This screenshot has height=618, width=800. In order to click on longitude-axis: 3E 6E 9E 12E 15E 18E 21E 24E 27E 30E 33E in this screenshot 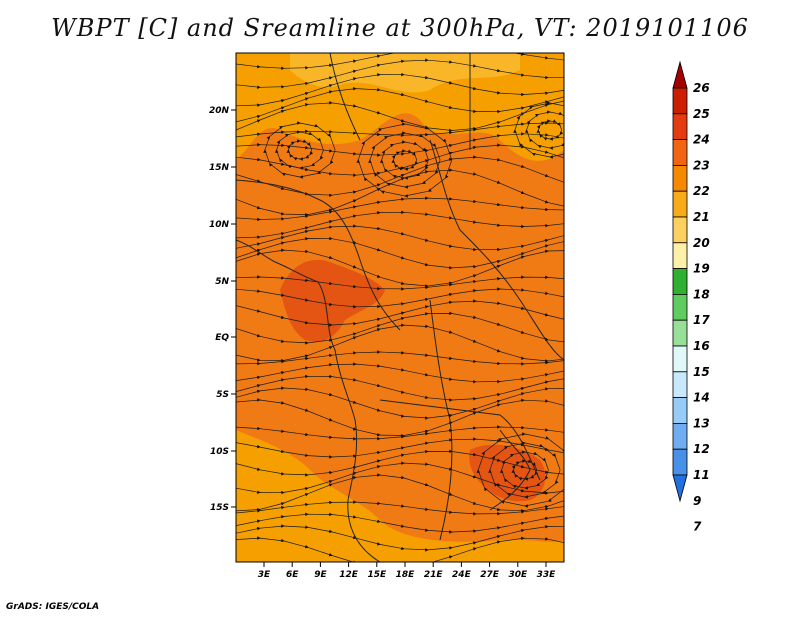, I will do `click(407, 571)`.